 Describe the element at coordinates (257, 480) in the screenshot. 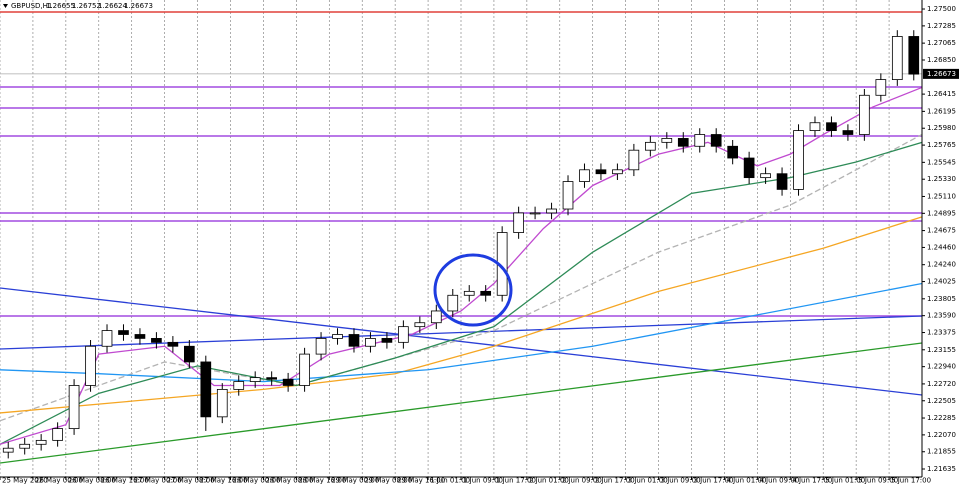

I see `x-tick-label: 28 May 00:00` at that location.